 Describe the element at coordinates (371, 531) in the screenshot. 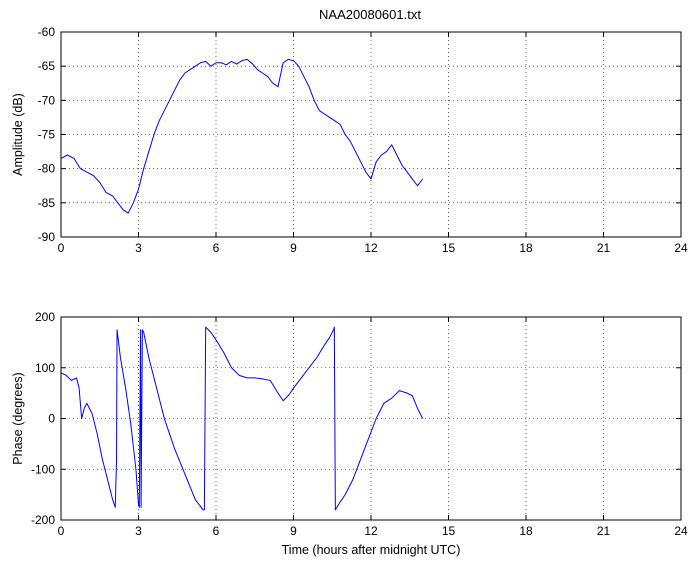

I see `phase-x-tick-label: 12` at that location.